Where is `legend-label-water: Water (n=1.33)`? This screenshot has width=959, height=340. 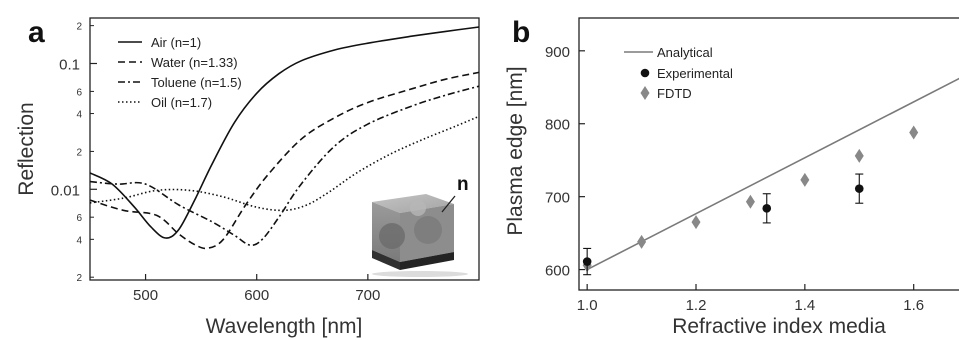
legend-label-water: Water (n=1.33) is located at coordinates (194, 62).